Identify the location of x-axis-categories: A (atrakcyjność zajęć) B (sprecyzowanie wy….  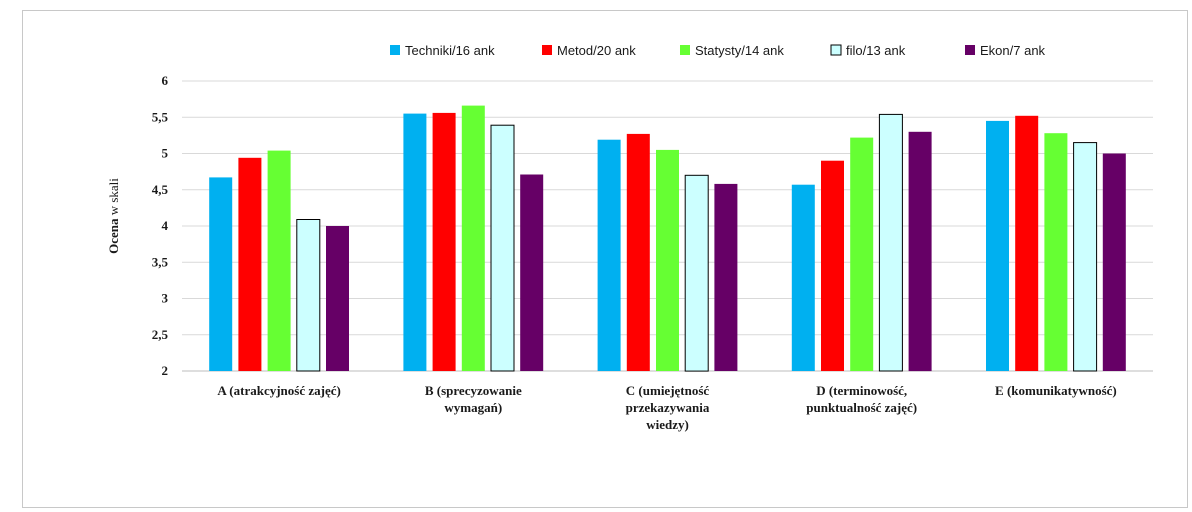
(666, 407).